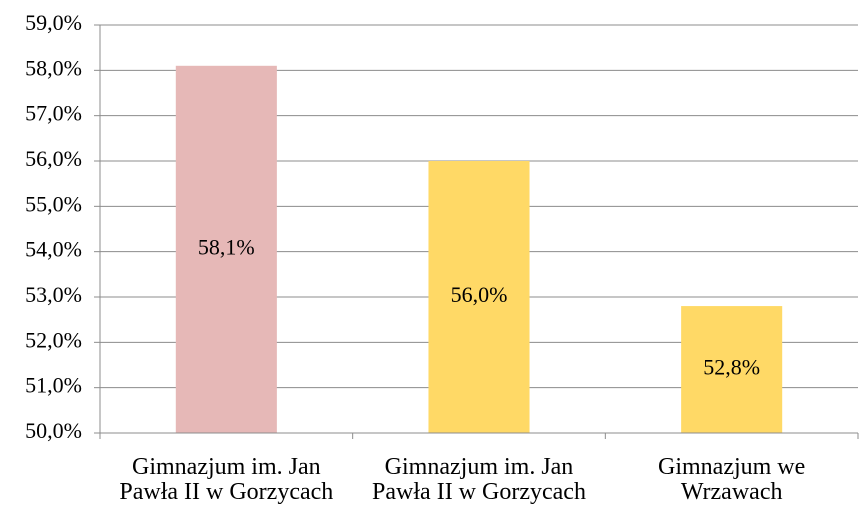 This screenshot has height=505, width=859. Describe the element at coordinates (53, 339) in the screenshot. I see `y-tick-label: 52,0%` at that location.